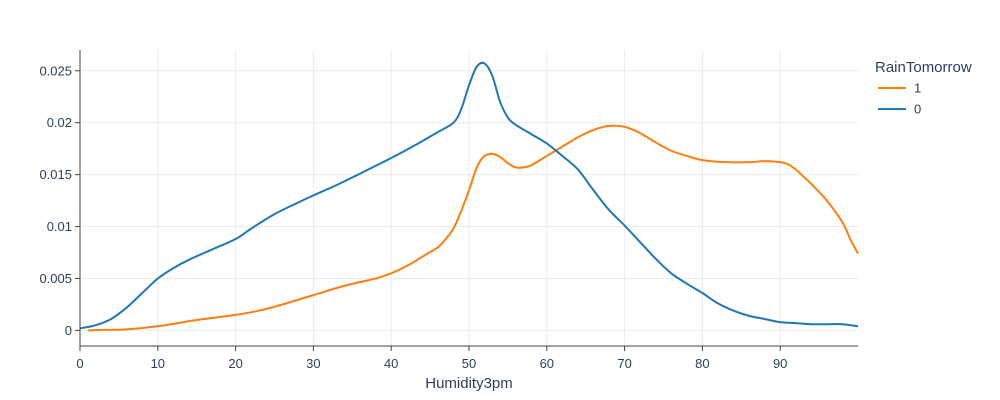  What do you see at coordinates (431, 358) in the screenshot?
I see `x-axis-ticks: 0 10 20 30 40 50 60 70 80 90` at bounding box center [431, 358].